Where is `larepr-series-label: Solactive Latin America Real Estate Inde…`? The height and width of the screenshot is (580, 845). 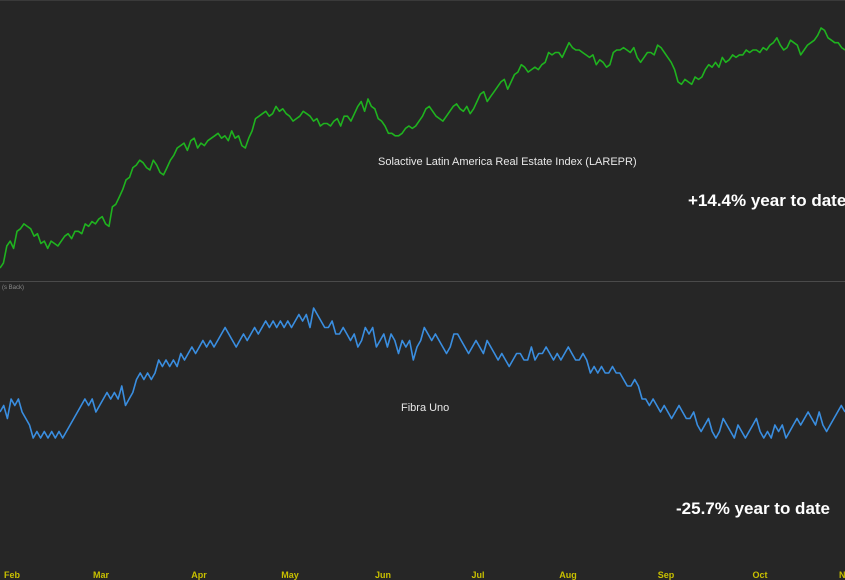 larepr-series-label: Solactive Latin America Real Estate Inde… is located at coordinates (507, 162).